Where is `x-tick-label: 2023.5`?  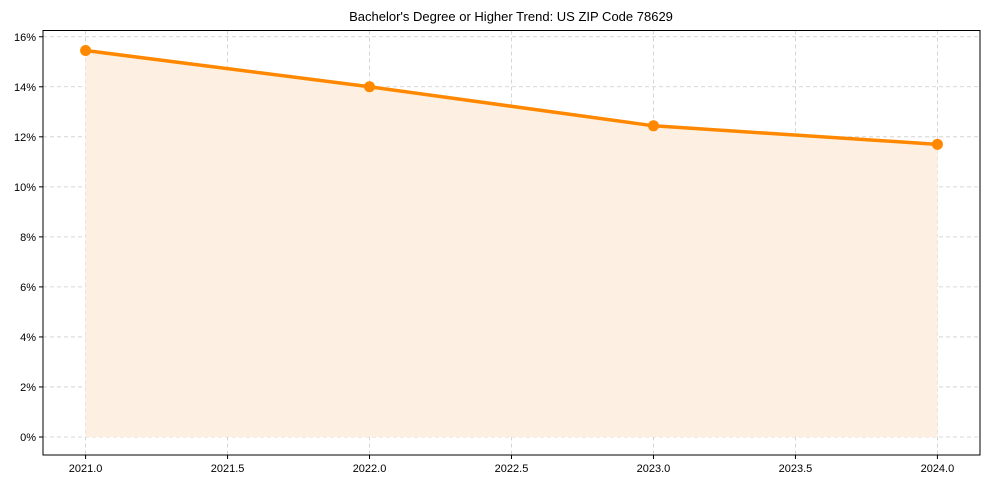
x-tick-label: 2023.5 is located at coordinates (796, 469).